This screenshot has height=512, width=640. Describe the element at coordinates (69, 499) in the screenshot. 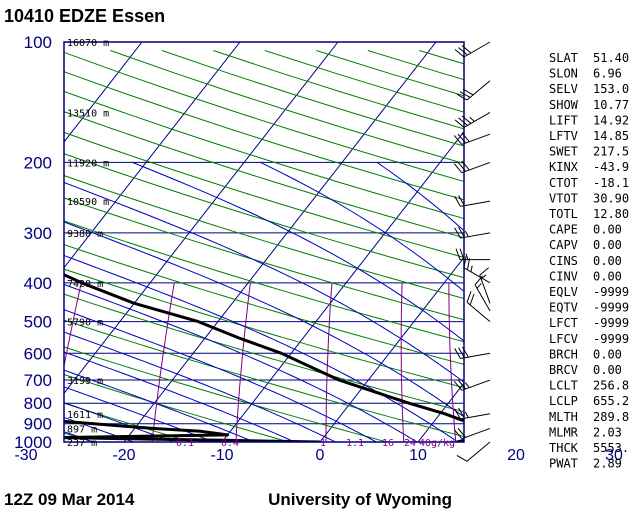

I see `footer-date: 12Z 09 Mar 2014` at that location.